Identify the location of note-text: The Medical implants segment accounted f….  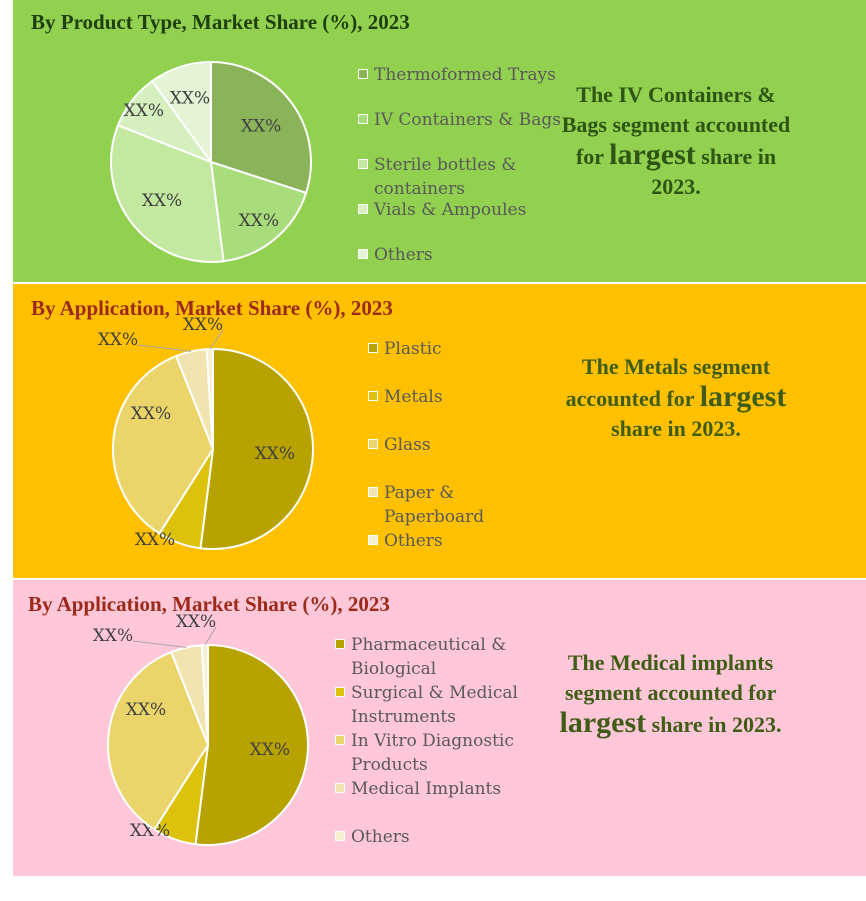
(670, 677).